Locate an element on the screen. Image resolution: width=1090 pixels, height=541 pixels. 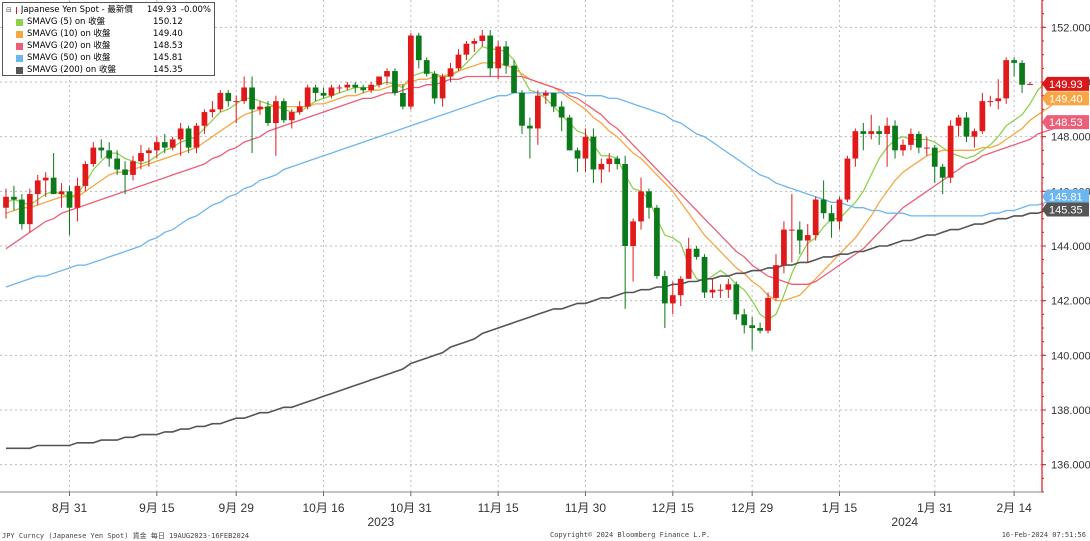
y-tick-label: 136.000 is located at coordinates (1070, 466).